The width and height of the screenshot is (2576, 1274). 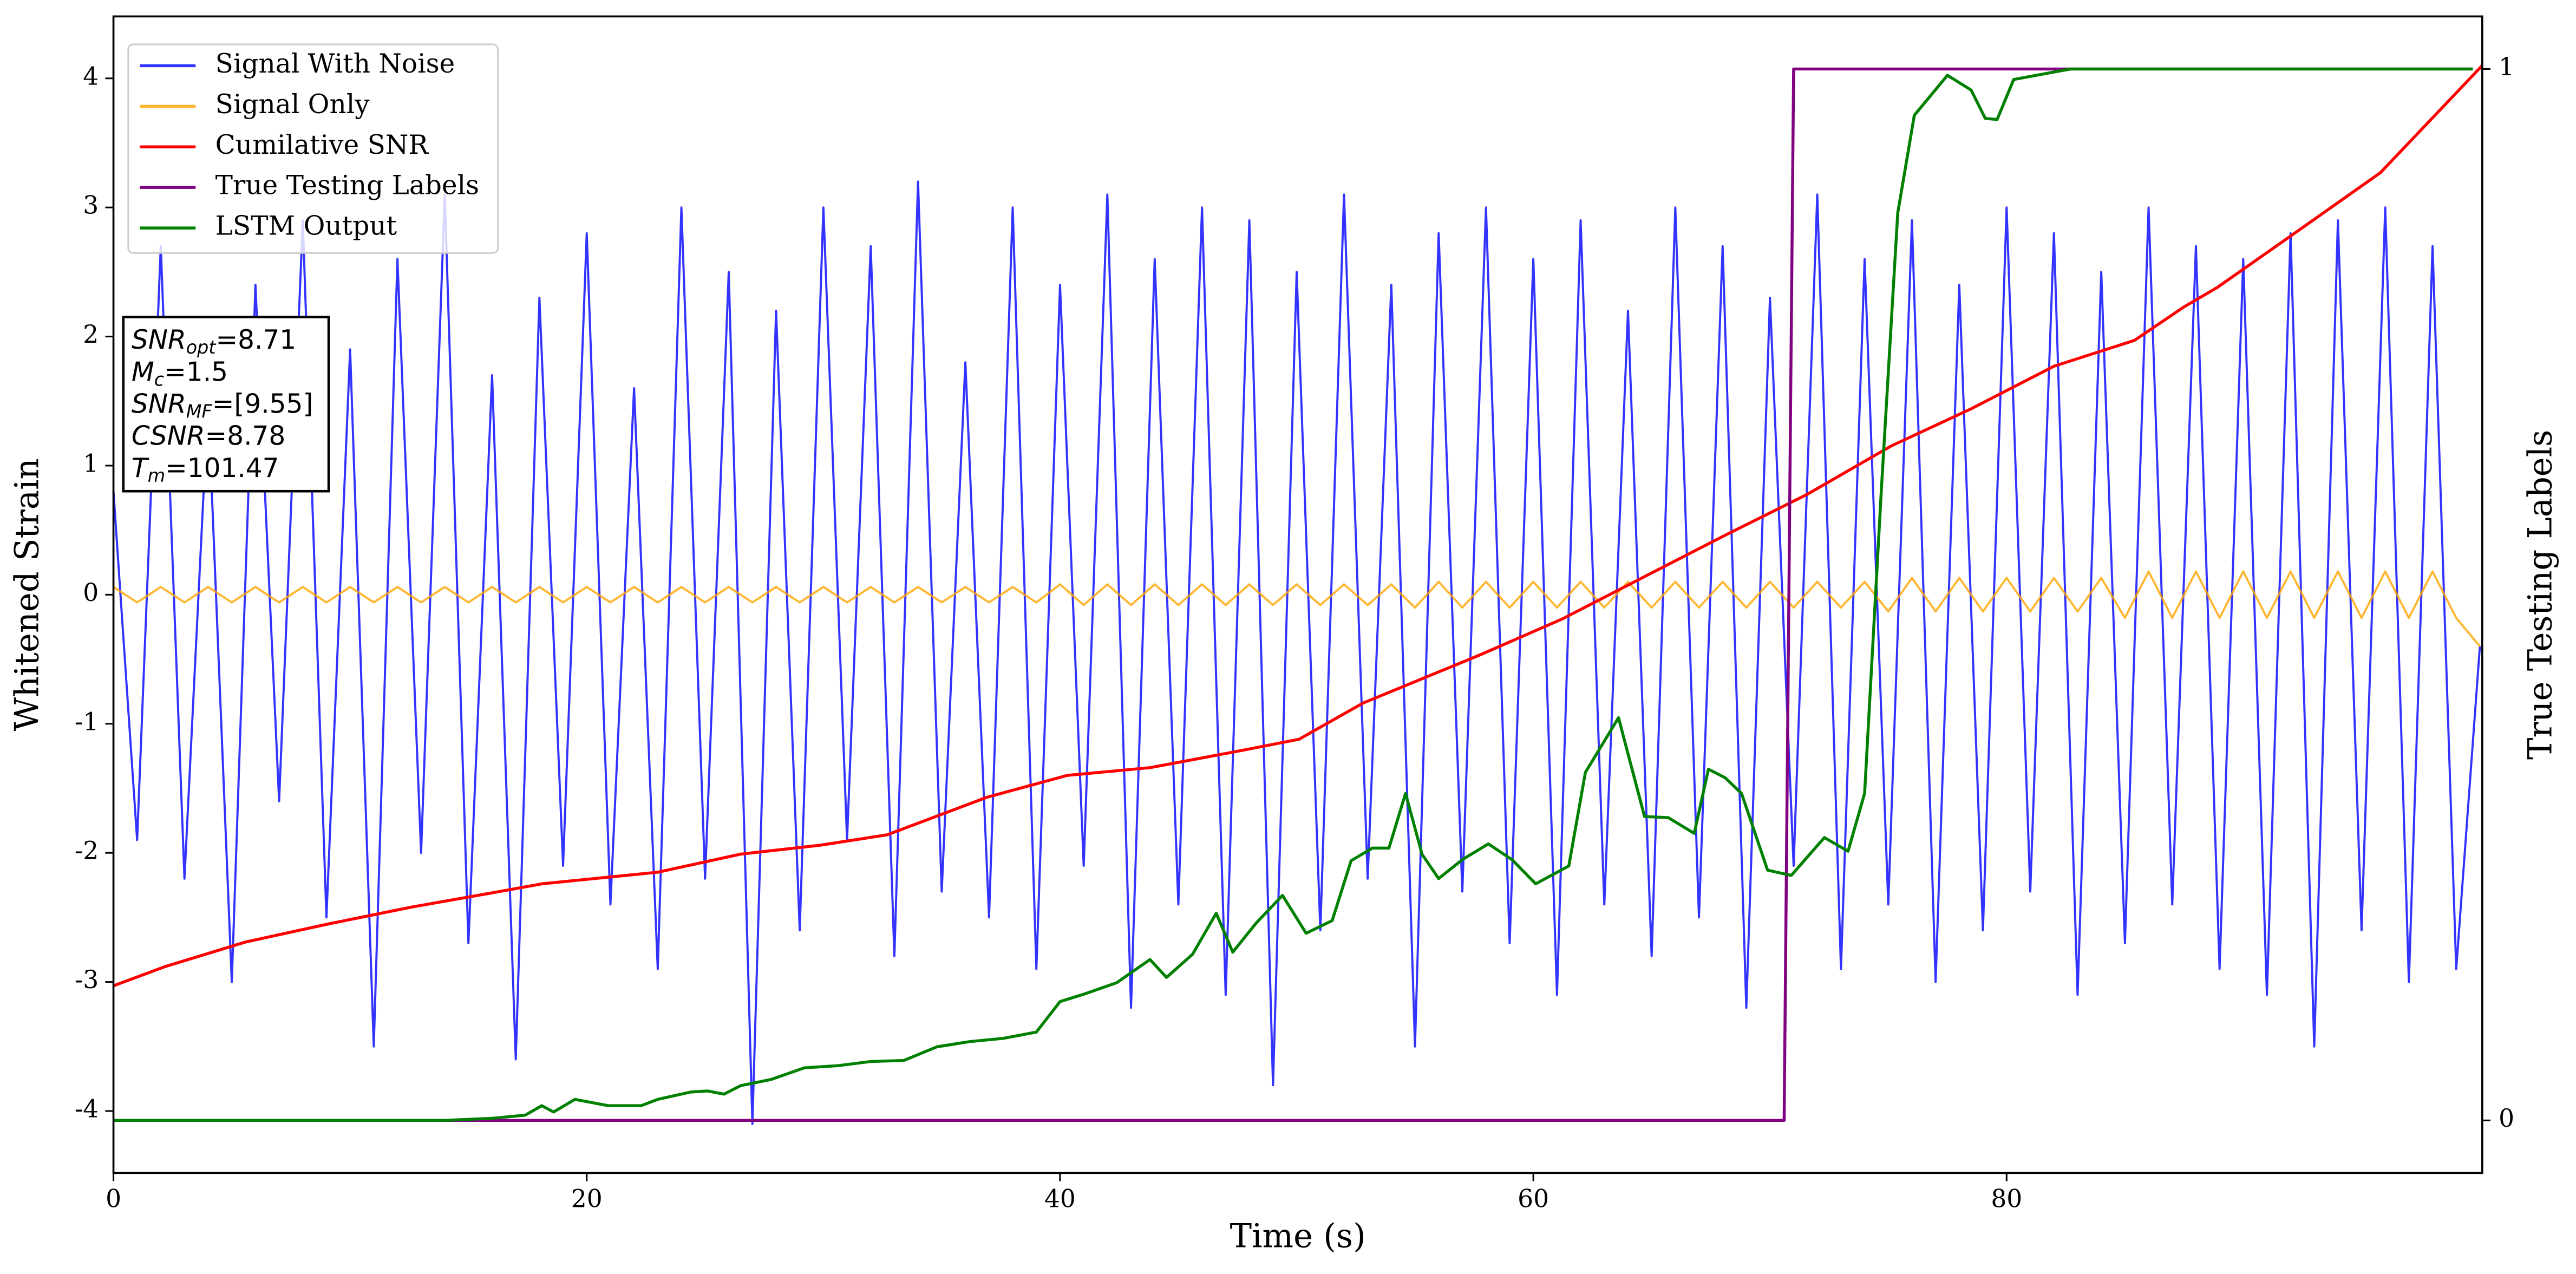 I want to click on annotation-line: SNRMF=[9.55], so click(x=223, y=405).